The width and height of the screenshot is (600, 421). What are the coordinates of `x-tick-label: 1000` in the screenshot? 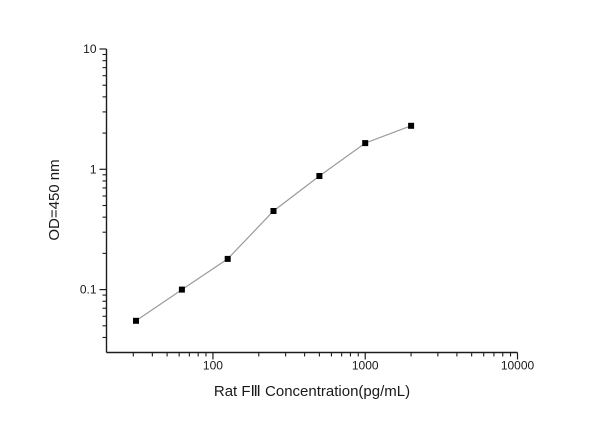 It's located at (365, 366).